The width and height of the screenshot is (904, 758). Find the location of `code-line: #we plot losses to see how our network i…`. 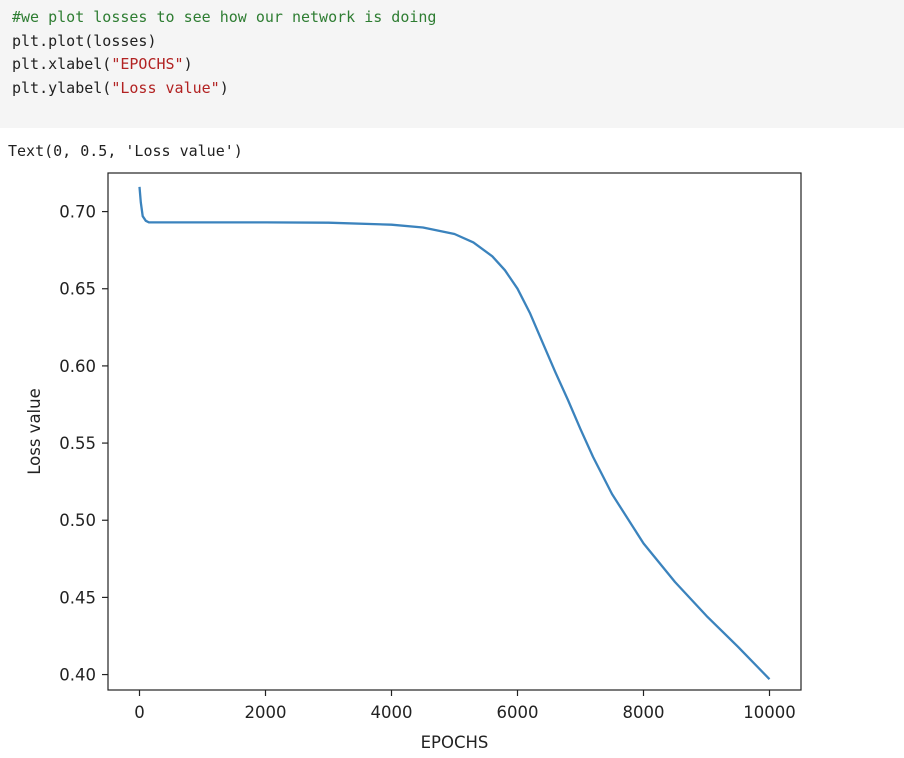

code-line: #we plot losses to see how our network i… is located at coordinates (224, 17).